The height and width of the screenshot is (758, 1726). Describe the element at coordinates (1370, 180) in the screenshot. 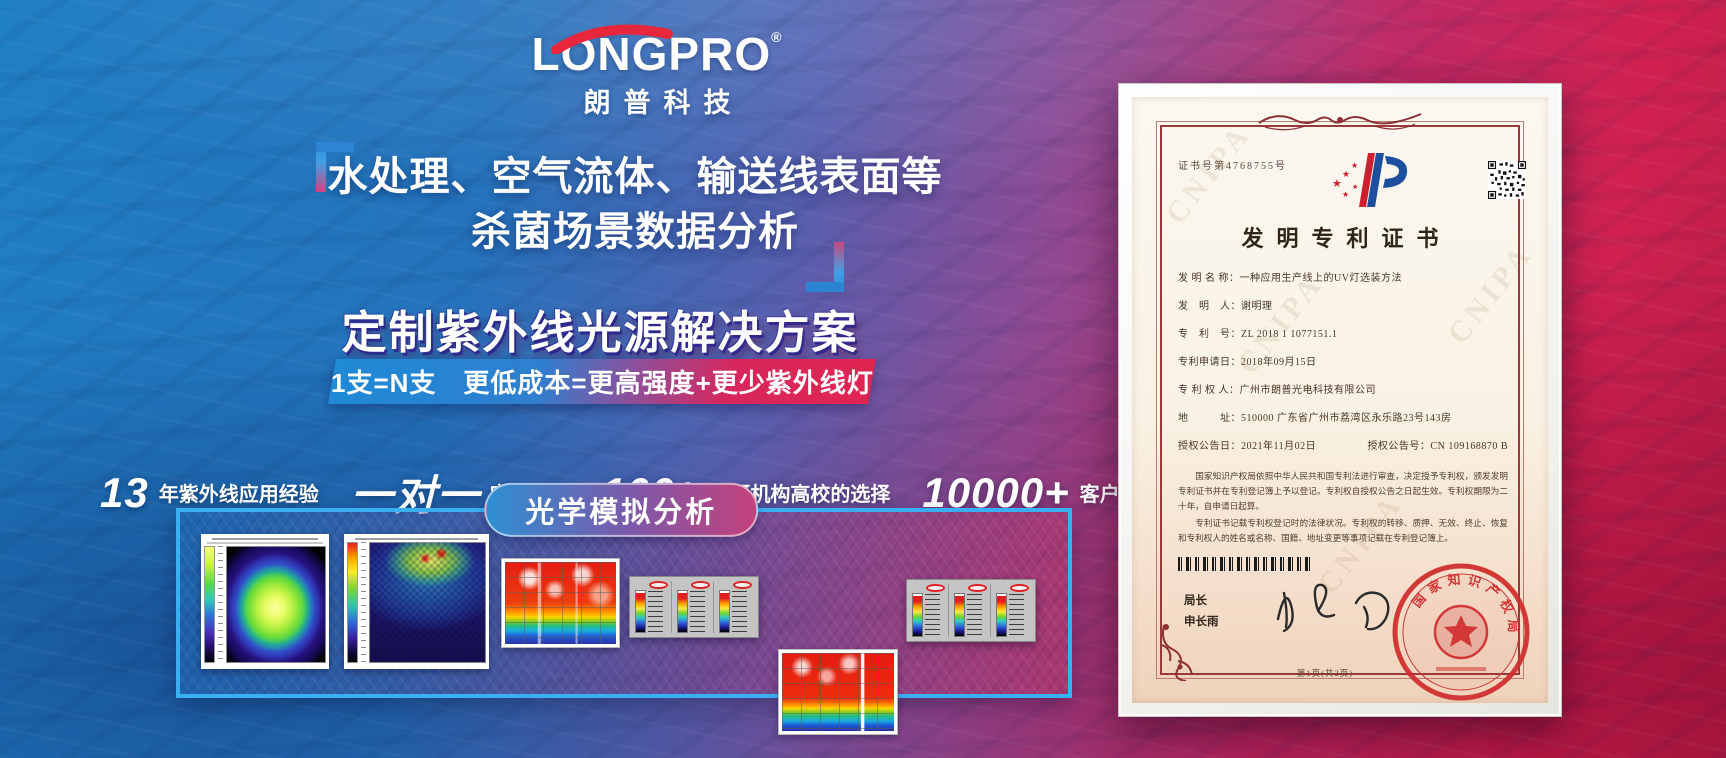

I see `cnipa-logo-icon: ★ ★ ★ ★ ★` at that location.